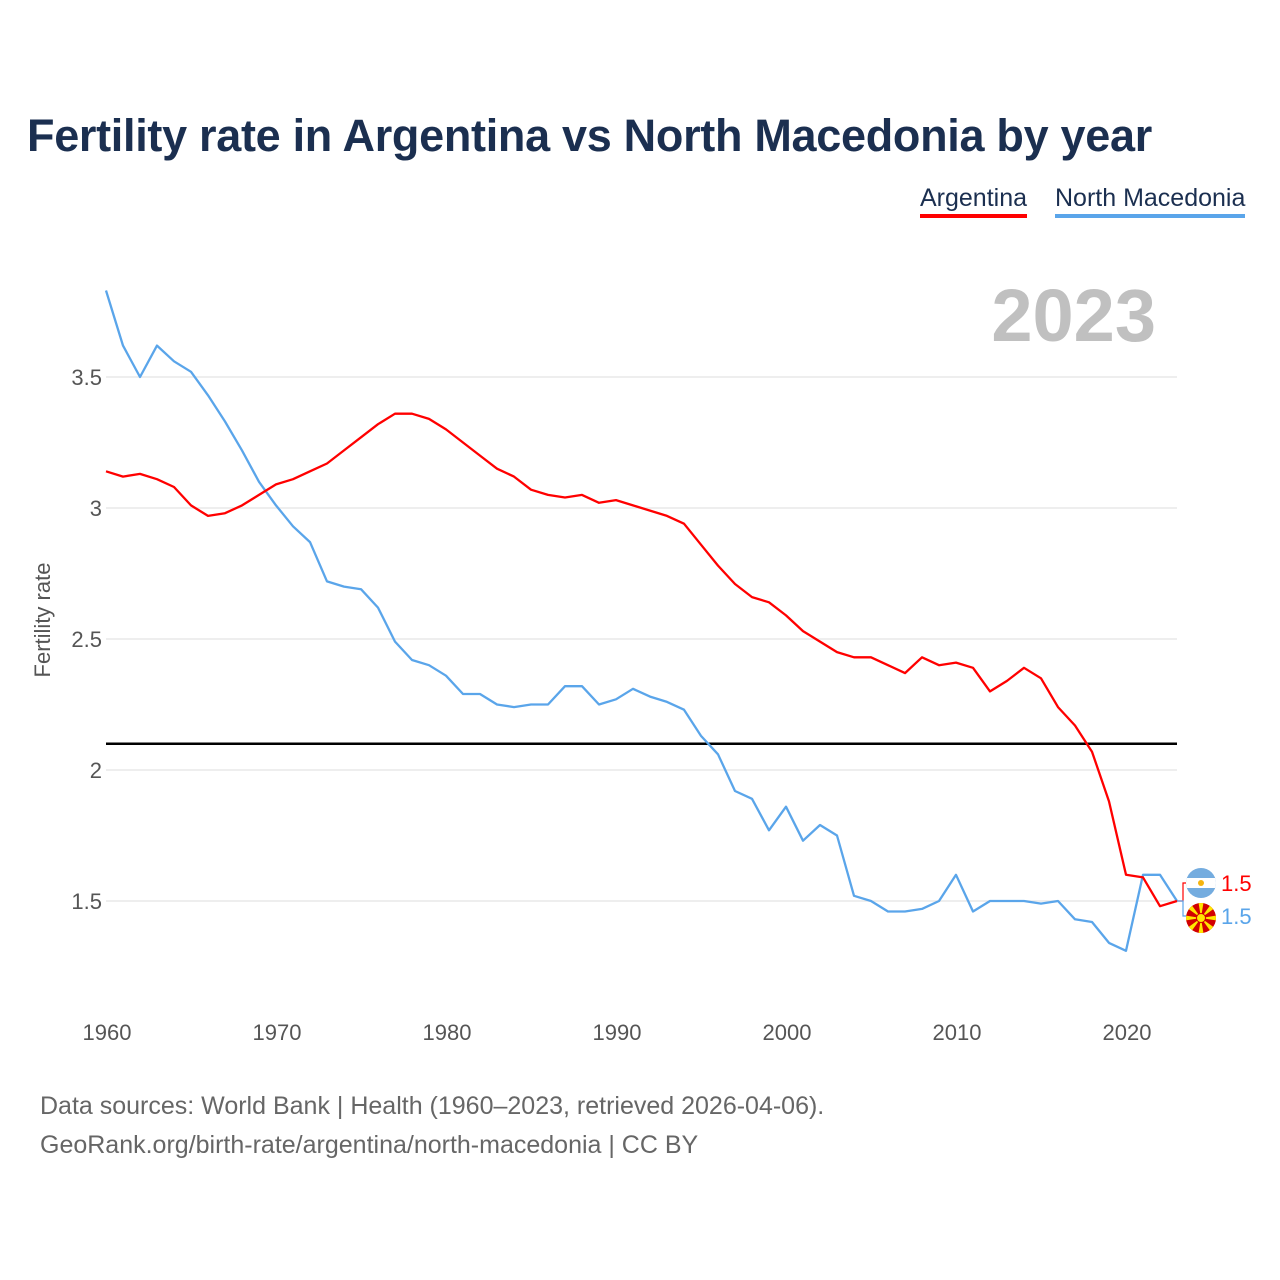 This screenshot has height=1280, width=1280. I want to click on y-tick-label: 2, so click(96, 770).